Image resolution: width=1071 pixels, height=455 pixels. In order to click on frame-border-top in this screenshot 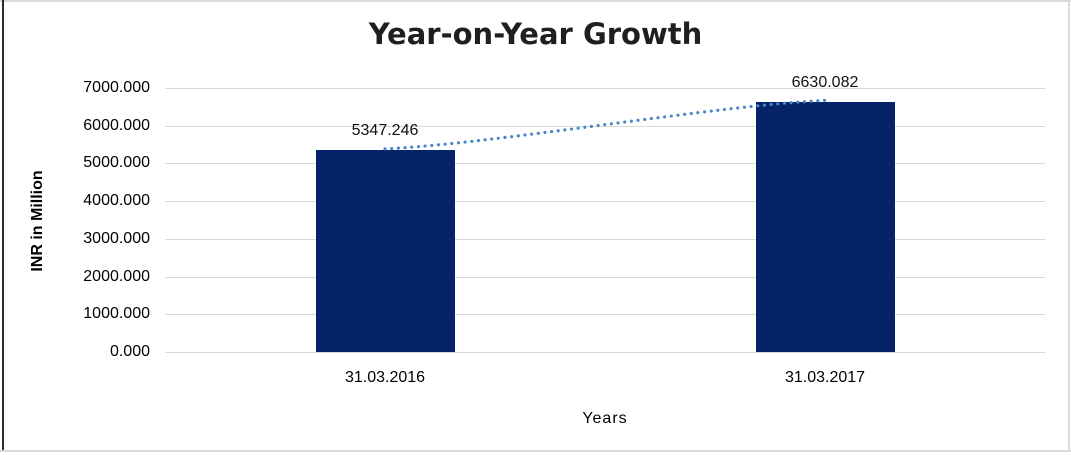, I will do `click(535, 1)`.